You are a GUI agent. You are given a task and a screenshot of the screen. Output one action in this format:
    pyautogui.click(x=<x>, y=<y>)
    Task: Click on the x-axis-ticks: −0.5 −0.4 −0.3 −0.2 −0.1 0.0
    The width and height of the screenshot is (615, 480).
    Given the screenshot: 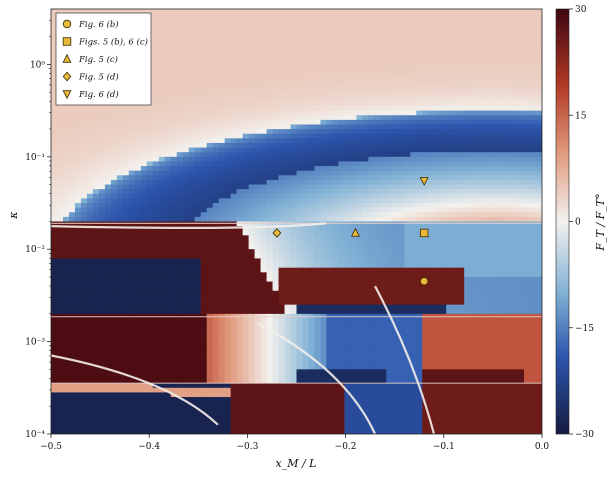 What is the action you would take?
    pyautogui.click(x=294, y=443)
    